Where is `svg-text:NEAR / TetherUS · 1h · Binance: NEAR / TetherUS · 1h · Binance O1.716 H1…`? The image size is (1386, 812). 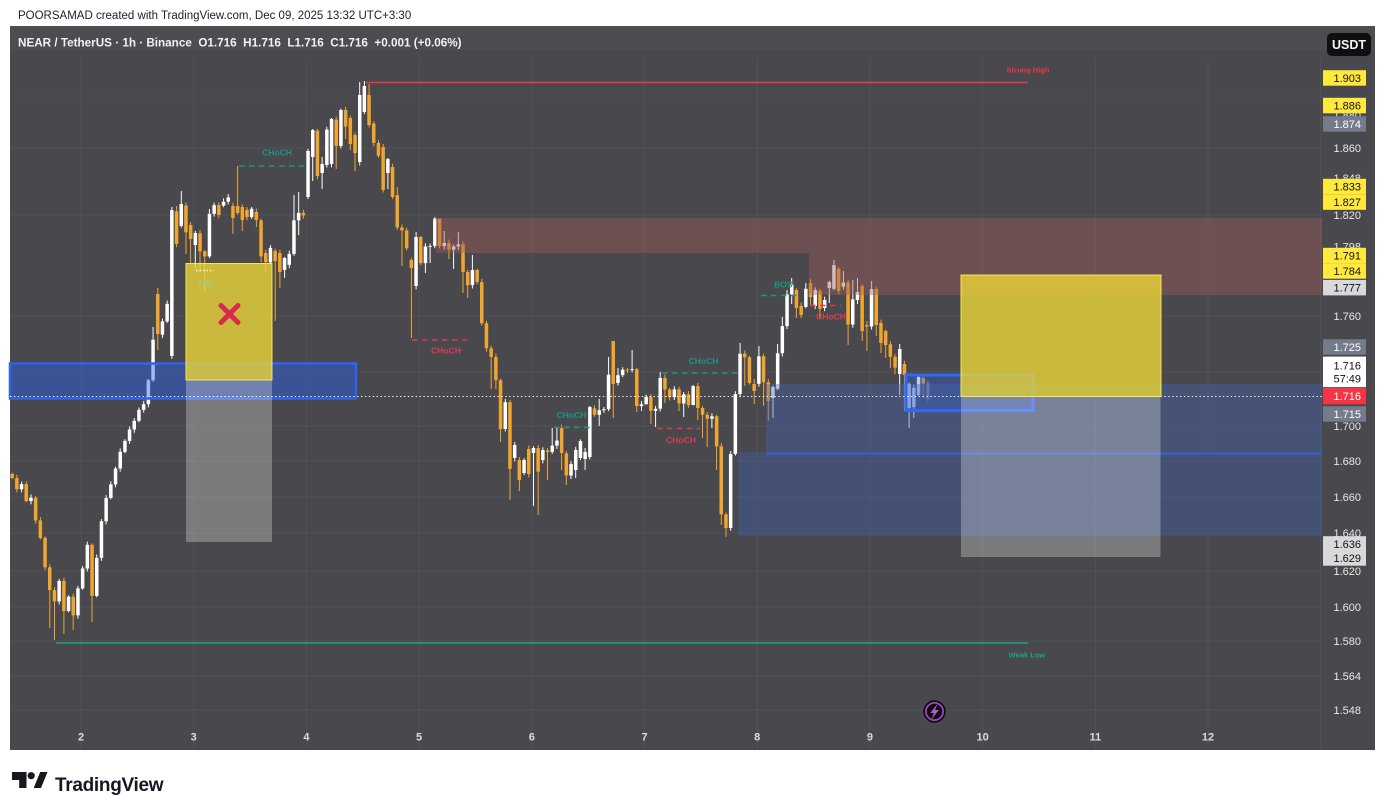 svg-text:NEAR / TetherUS · 1h · Binance: NEAR / TetherUS · 1h · Binance O1.716 H1… is located at coordinates (240, 43).